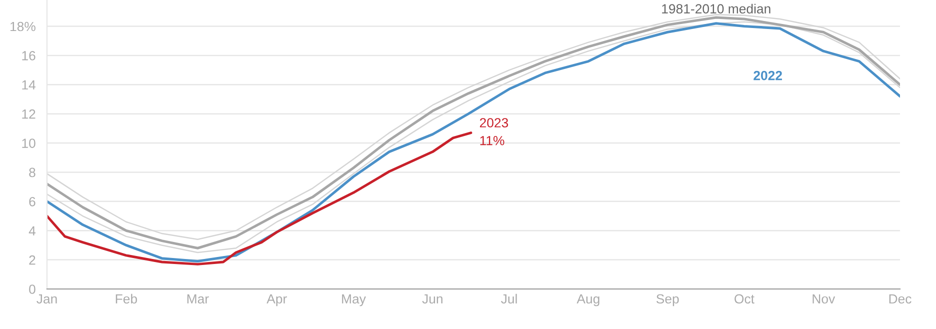 The width and height of the screenshot is (936, 329). What do you see at coordinates (276, 300) in the screenshot?
I see `x-tick-label: Apr` at bounding box center [276, 300].